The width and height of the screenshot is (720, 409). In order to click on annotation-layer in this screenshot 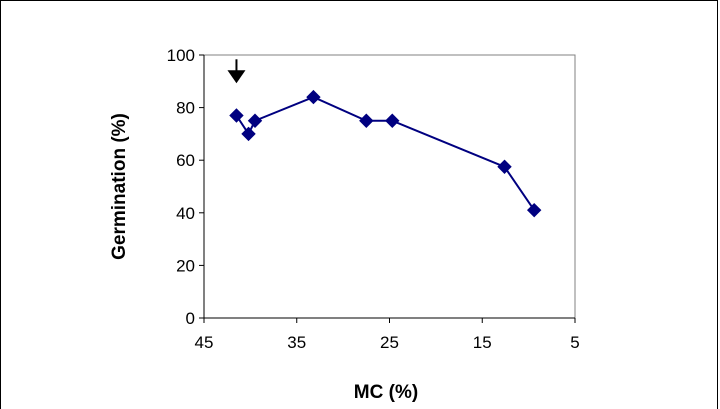, I will do `click(236, 71)`.